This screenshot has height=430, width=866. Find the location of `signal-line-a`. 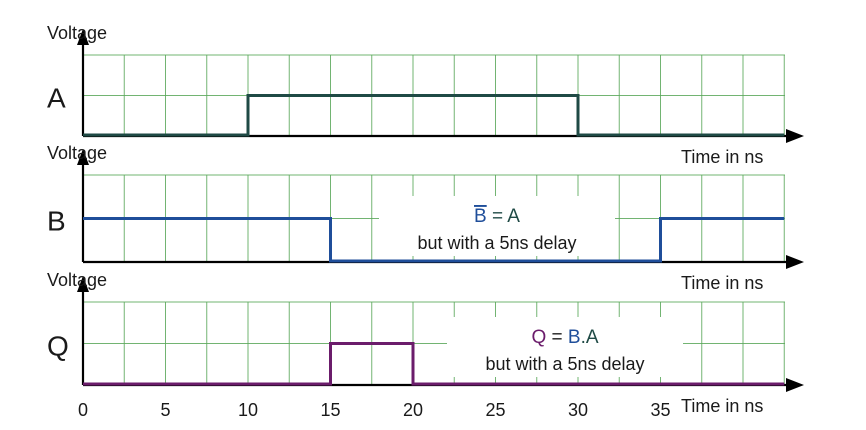

signal-line-a is located at coordinates (434, 115).